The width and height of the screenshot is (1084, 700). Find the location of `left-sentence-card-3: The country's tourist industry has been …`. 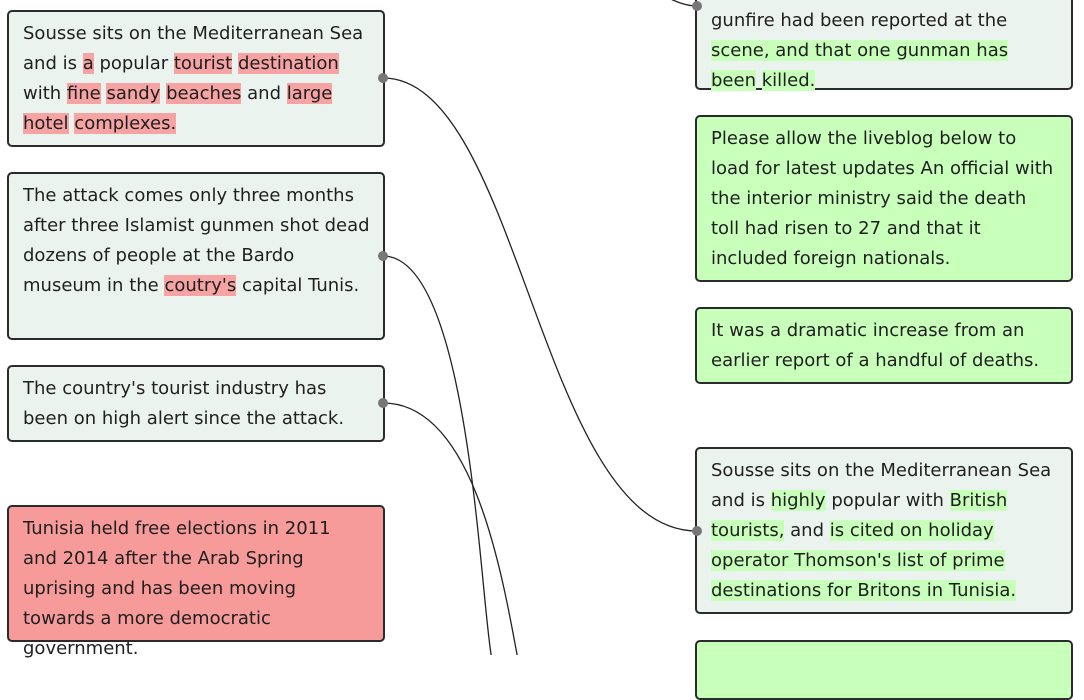

left-sentence-card-3: The country's tourist industry has been … is located at coordinates (196, 403).